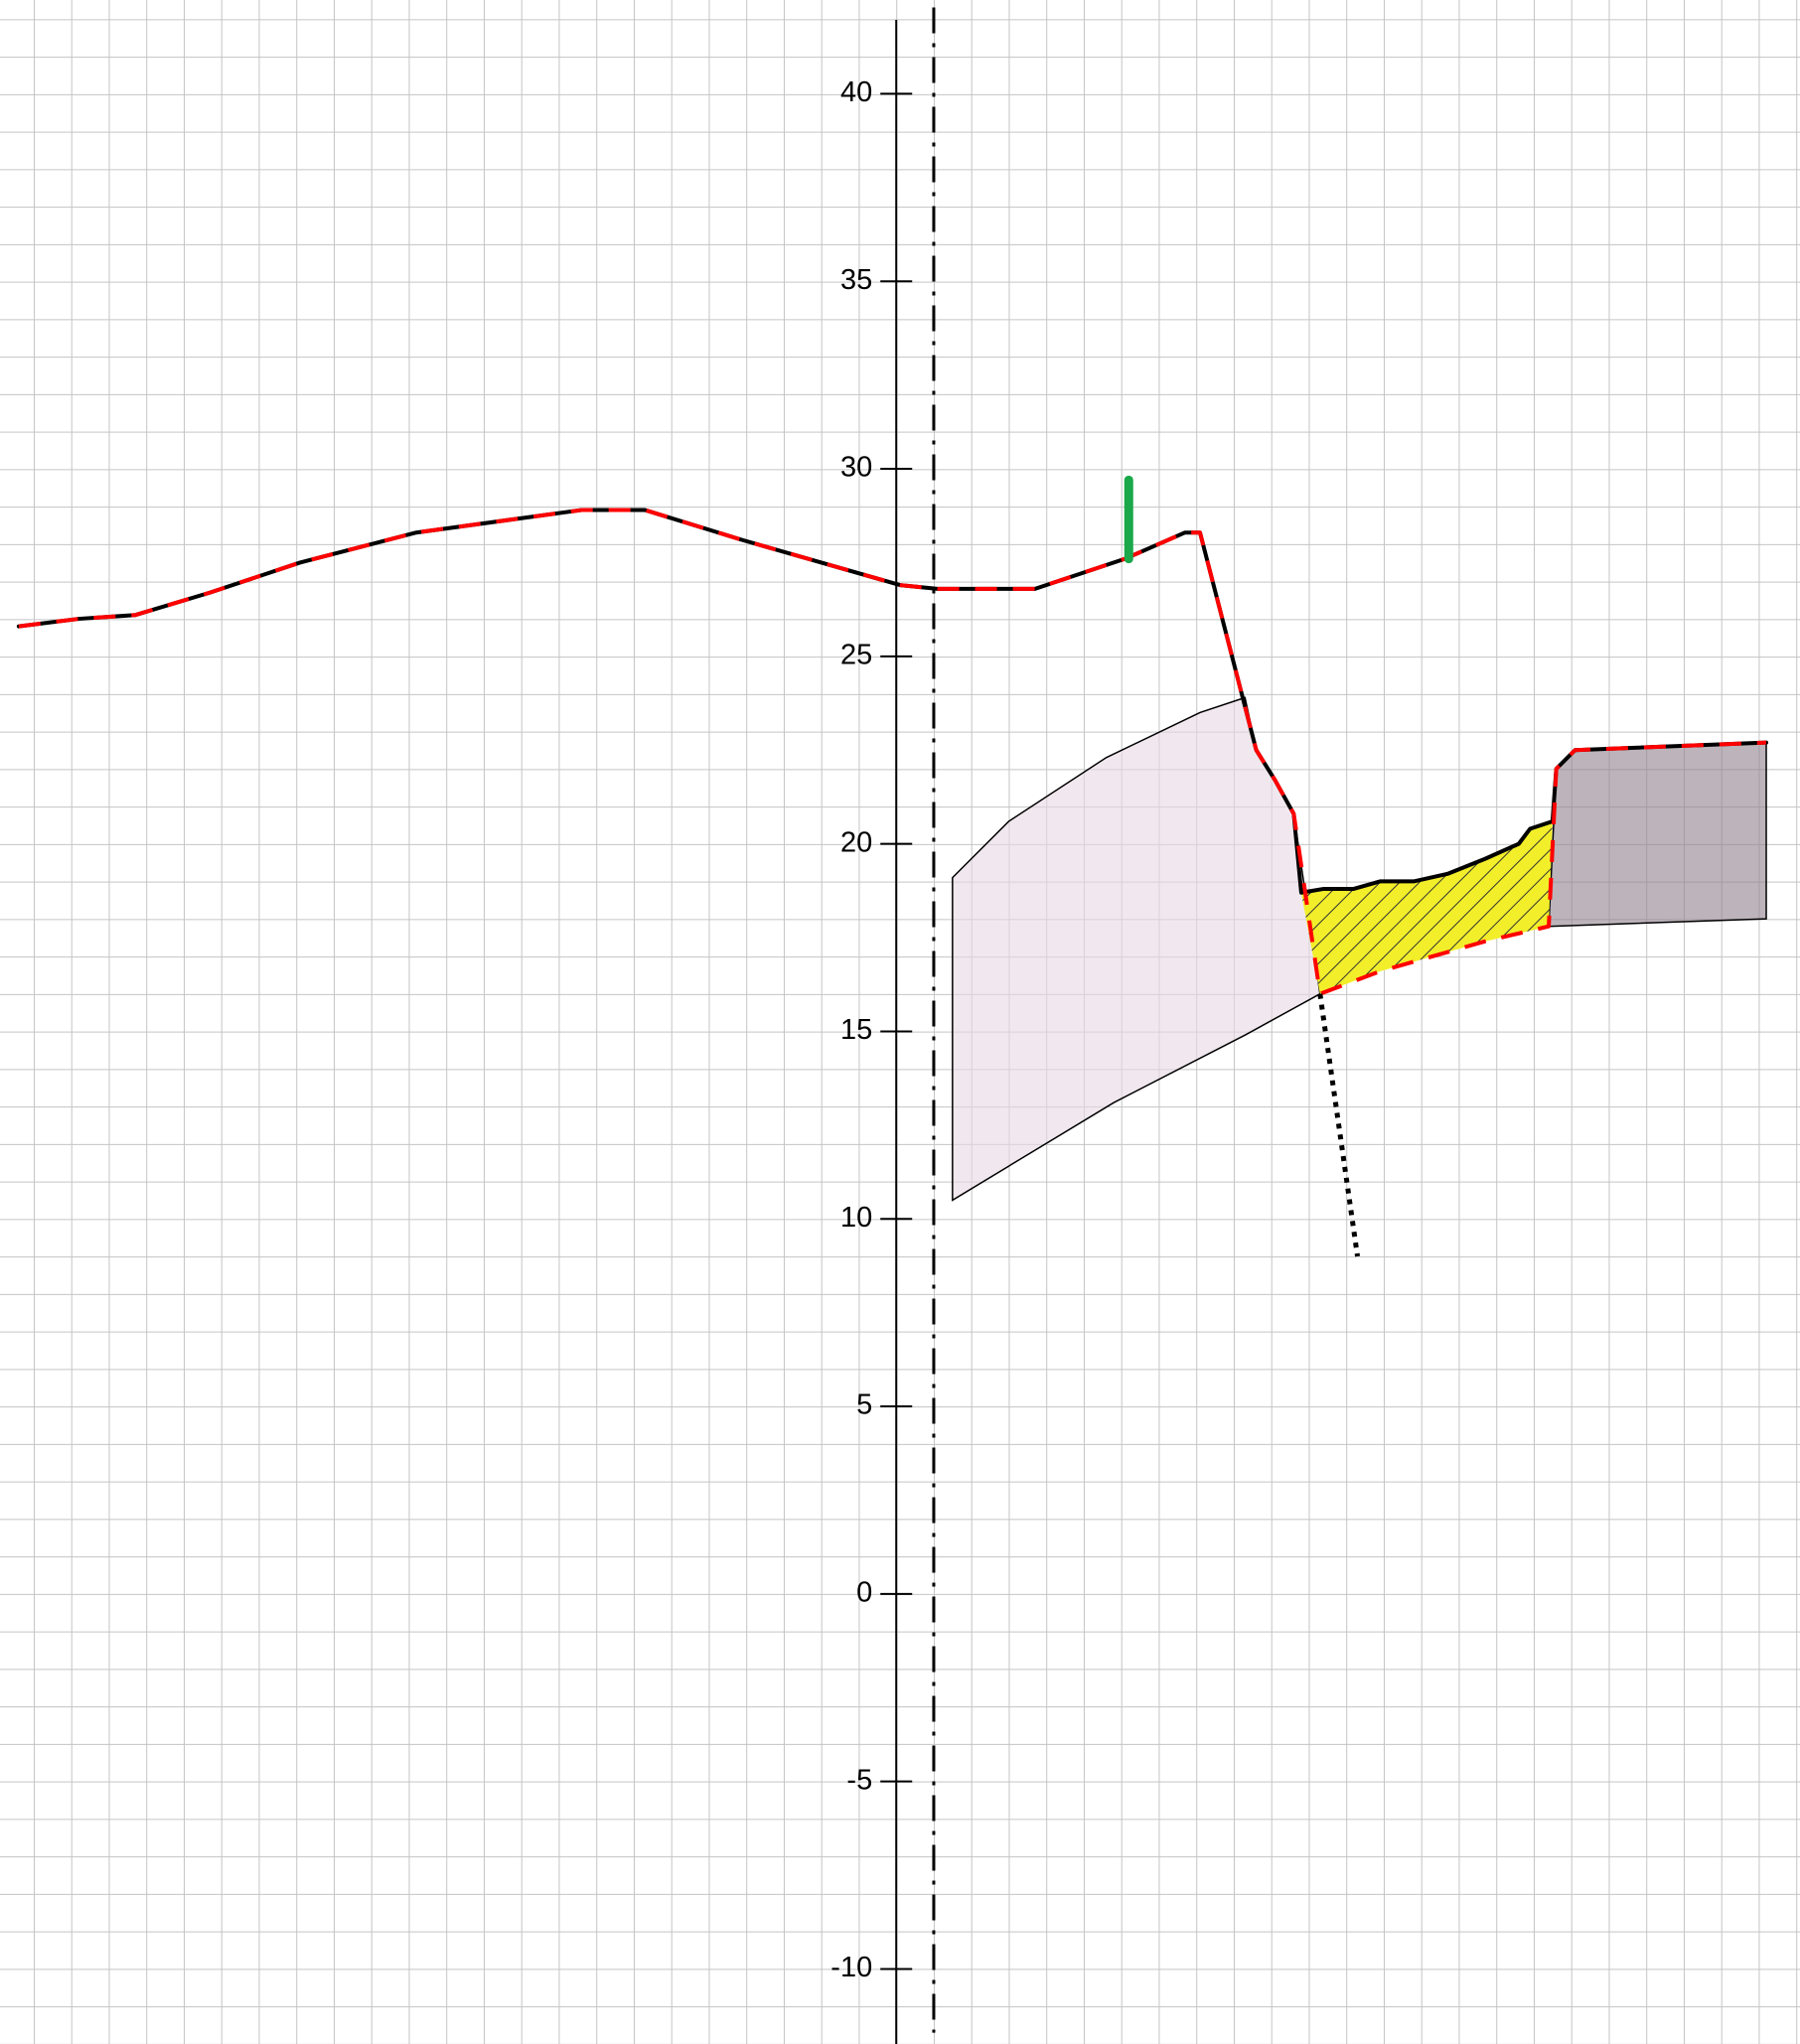  Describe the element at coordinates (856, 468) in the screenshot. I see `y-tick-label: 30` at that location.